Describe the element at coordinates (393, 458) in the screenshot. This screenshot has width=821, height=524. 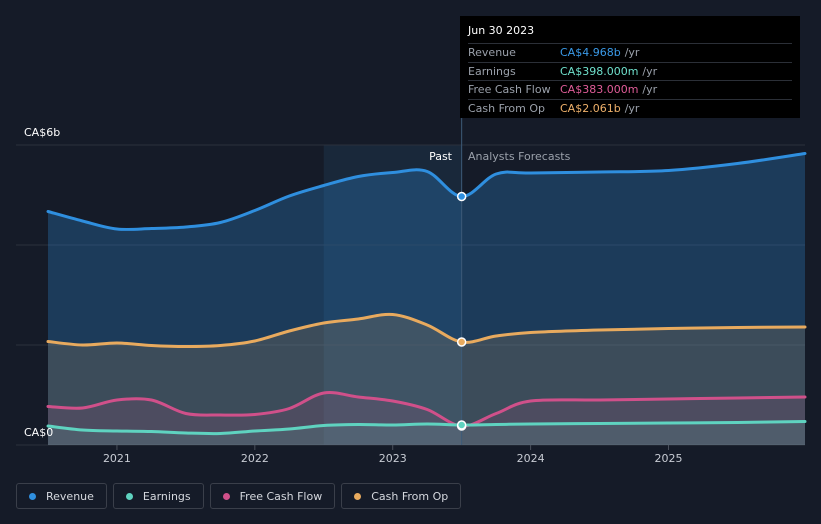
I see `x-tick-label: 2023` at that location.